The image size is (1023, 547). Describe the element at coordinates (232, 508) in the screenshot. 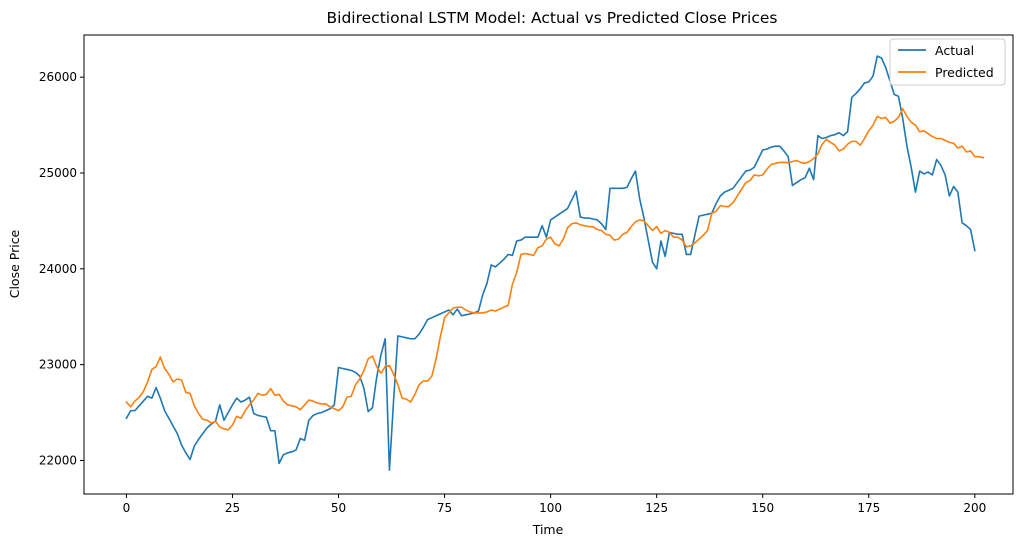

I see `x-tick-label: 25` at that location.